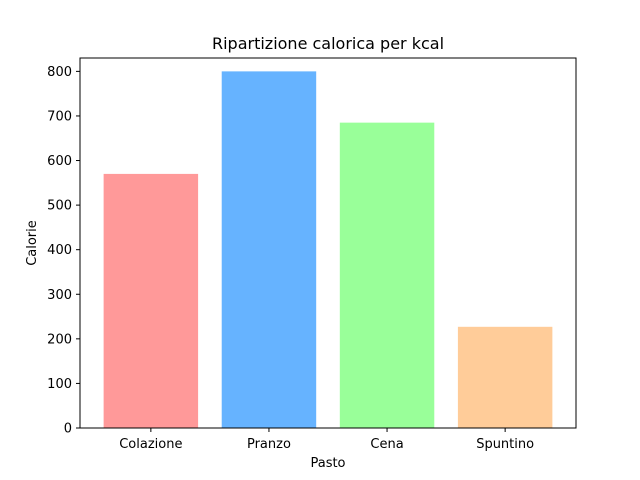 This screenshot has height=480, width=640. I want to click on bar-cena, so click(387, 275).